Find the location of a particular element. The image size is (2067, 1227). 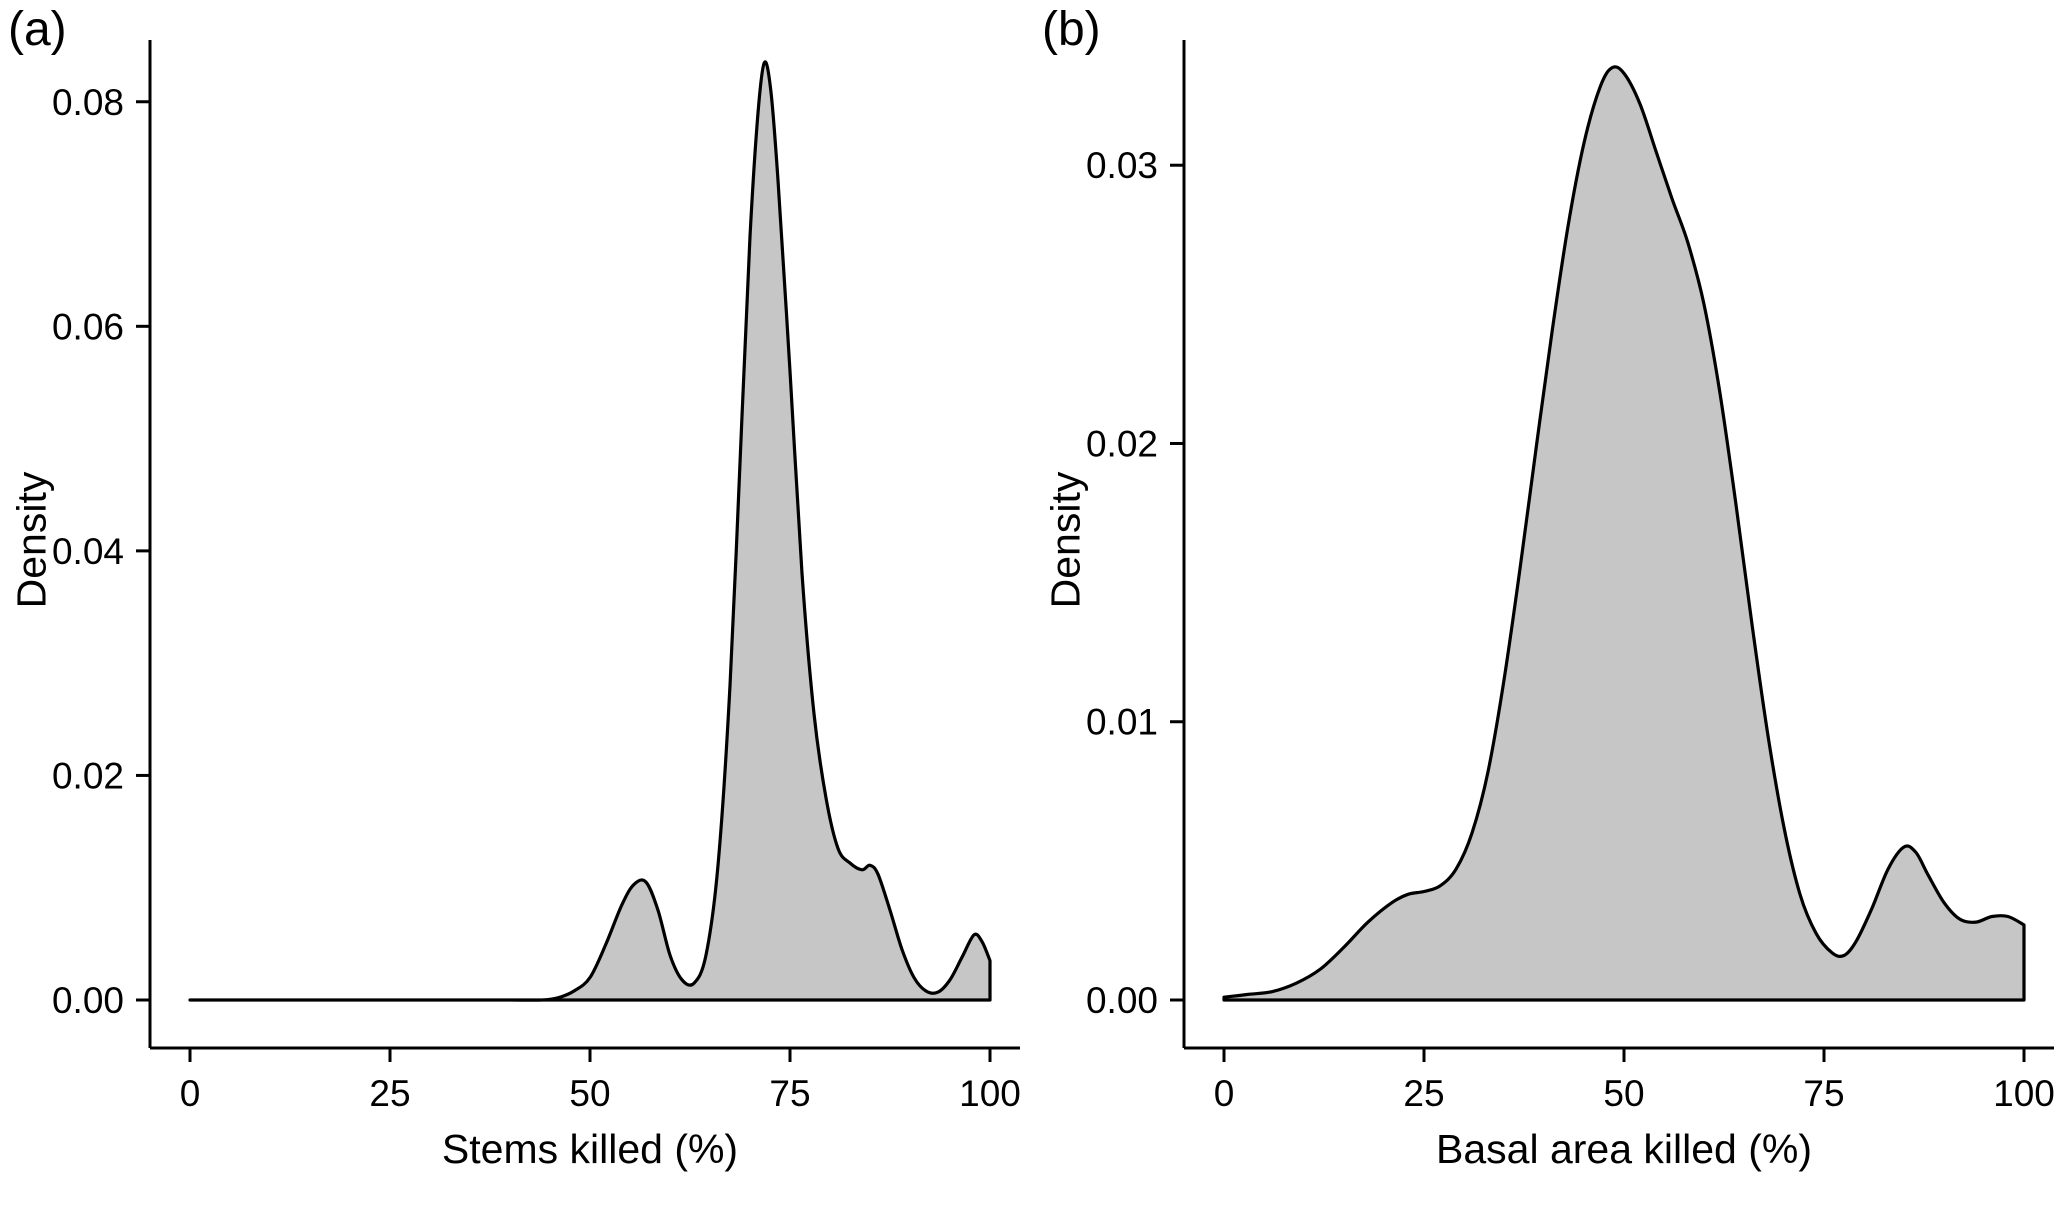

y-tick-label: 0.08 is located at coordinates (88, 102).